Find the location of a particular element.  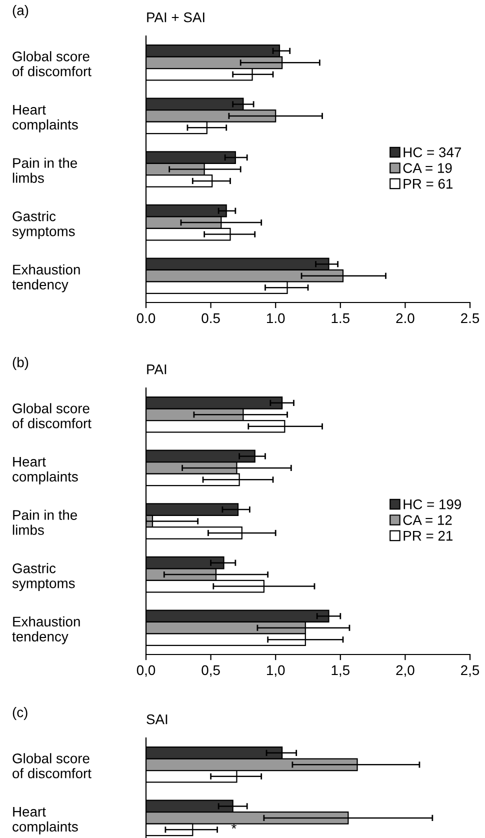

text: (a) is located at coordinates (20, 11).